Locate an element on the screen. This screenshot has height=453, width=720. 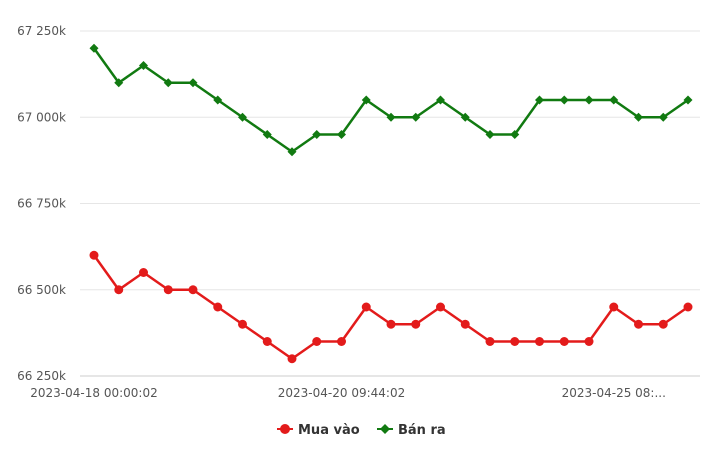
y-tick-label: 66 250k is located at coordinates (41, 376).